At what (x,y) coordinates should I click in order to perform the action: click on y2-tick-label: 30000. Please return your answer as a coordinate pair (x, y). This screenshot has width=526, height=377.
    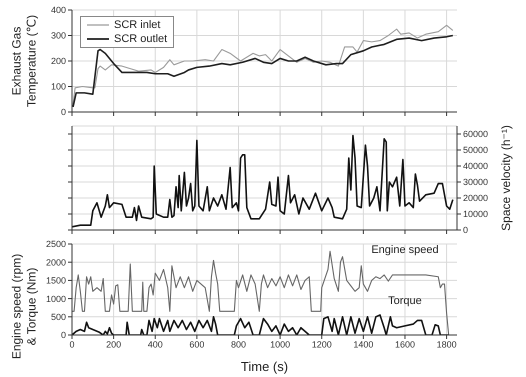
    Looking at the image, I should click on (475, 182).